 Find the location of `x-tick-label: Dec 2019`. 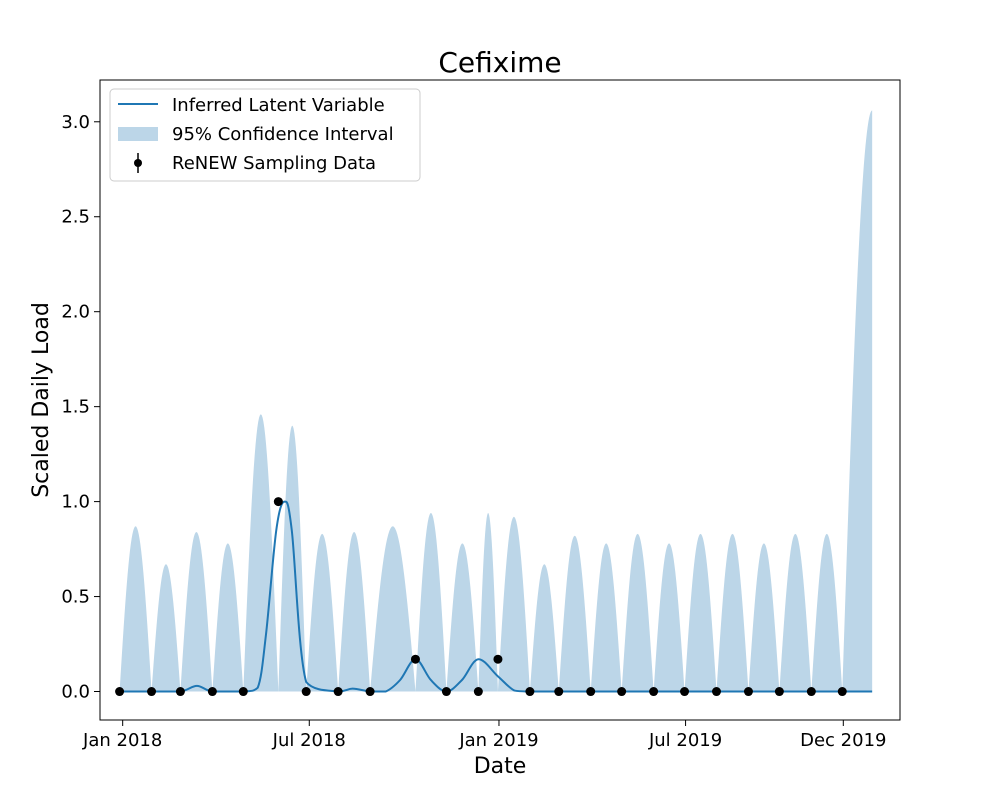

x-tick-label: Dec 2019 is located at coordinates (843, 740).